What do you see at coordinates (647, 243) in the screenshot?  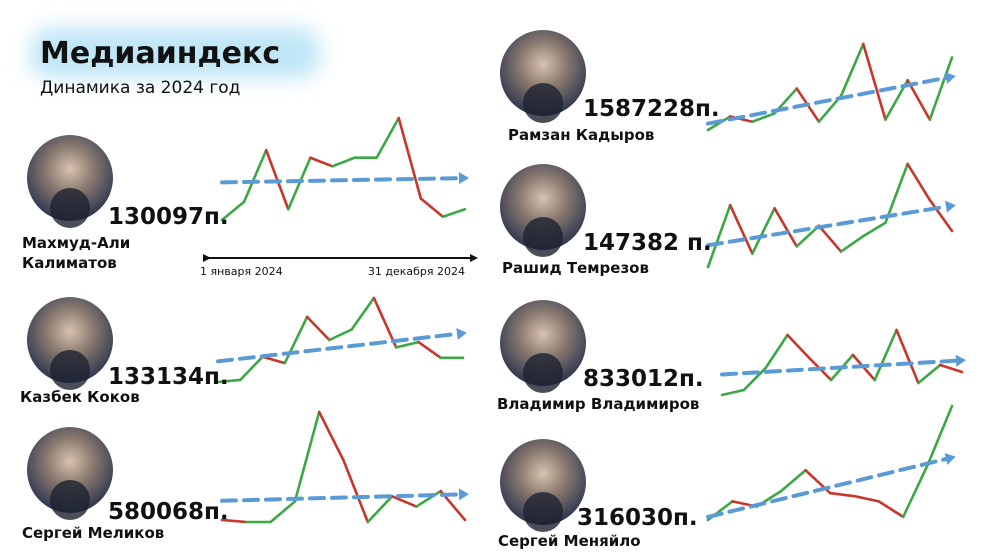 I see `score: 147382 п.` at bounding box center [647, 243].